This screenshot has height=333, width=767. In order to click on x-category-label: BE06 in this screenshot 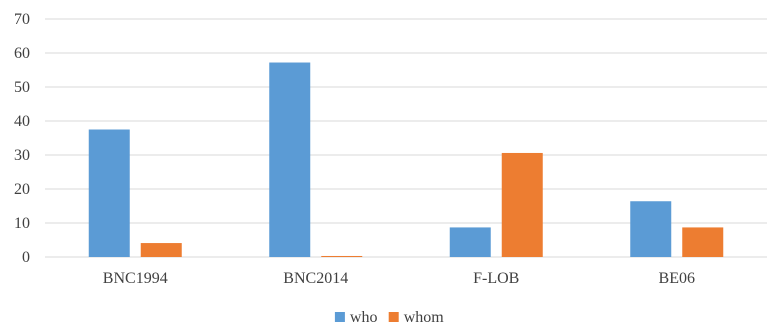, I will do `click(677, 278)`.